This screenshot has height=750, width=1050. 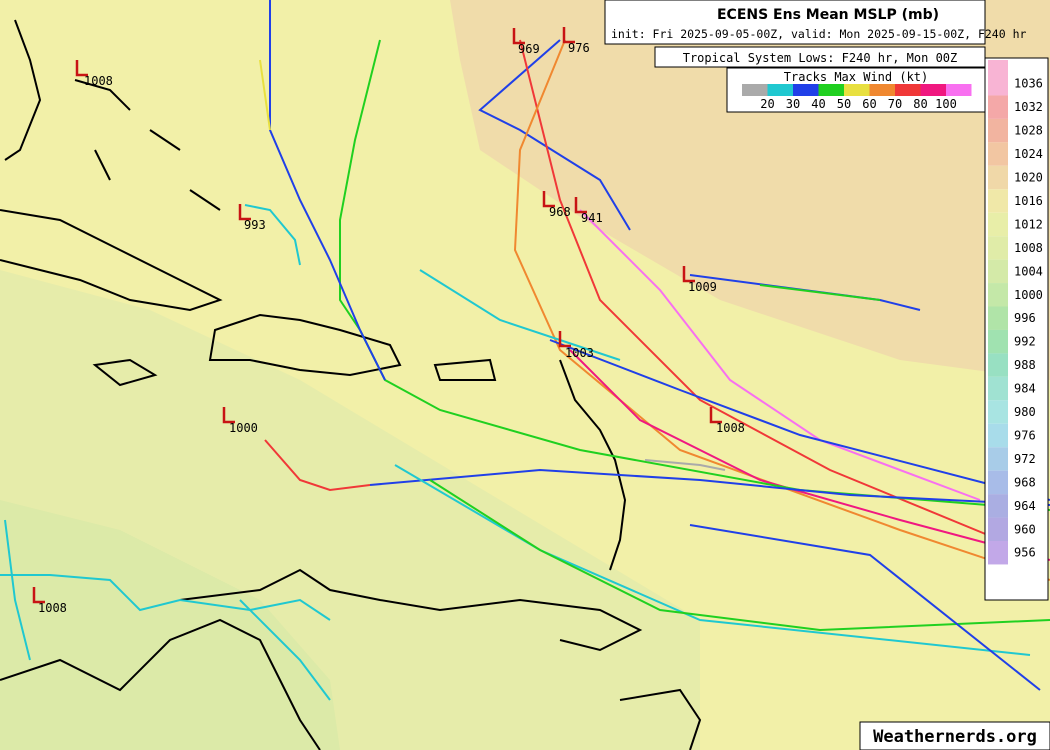 I want to click on caption-box, so click(x=820, y=57).